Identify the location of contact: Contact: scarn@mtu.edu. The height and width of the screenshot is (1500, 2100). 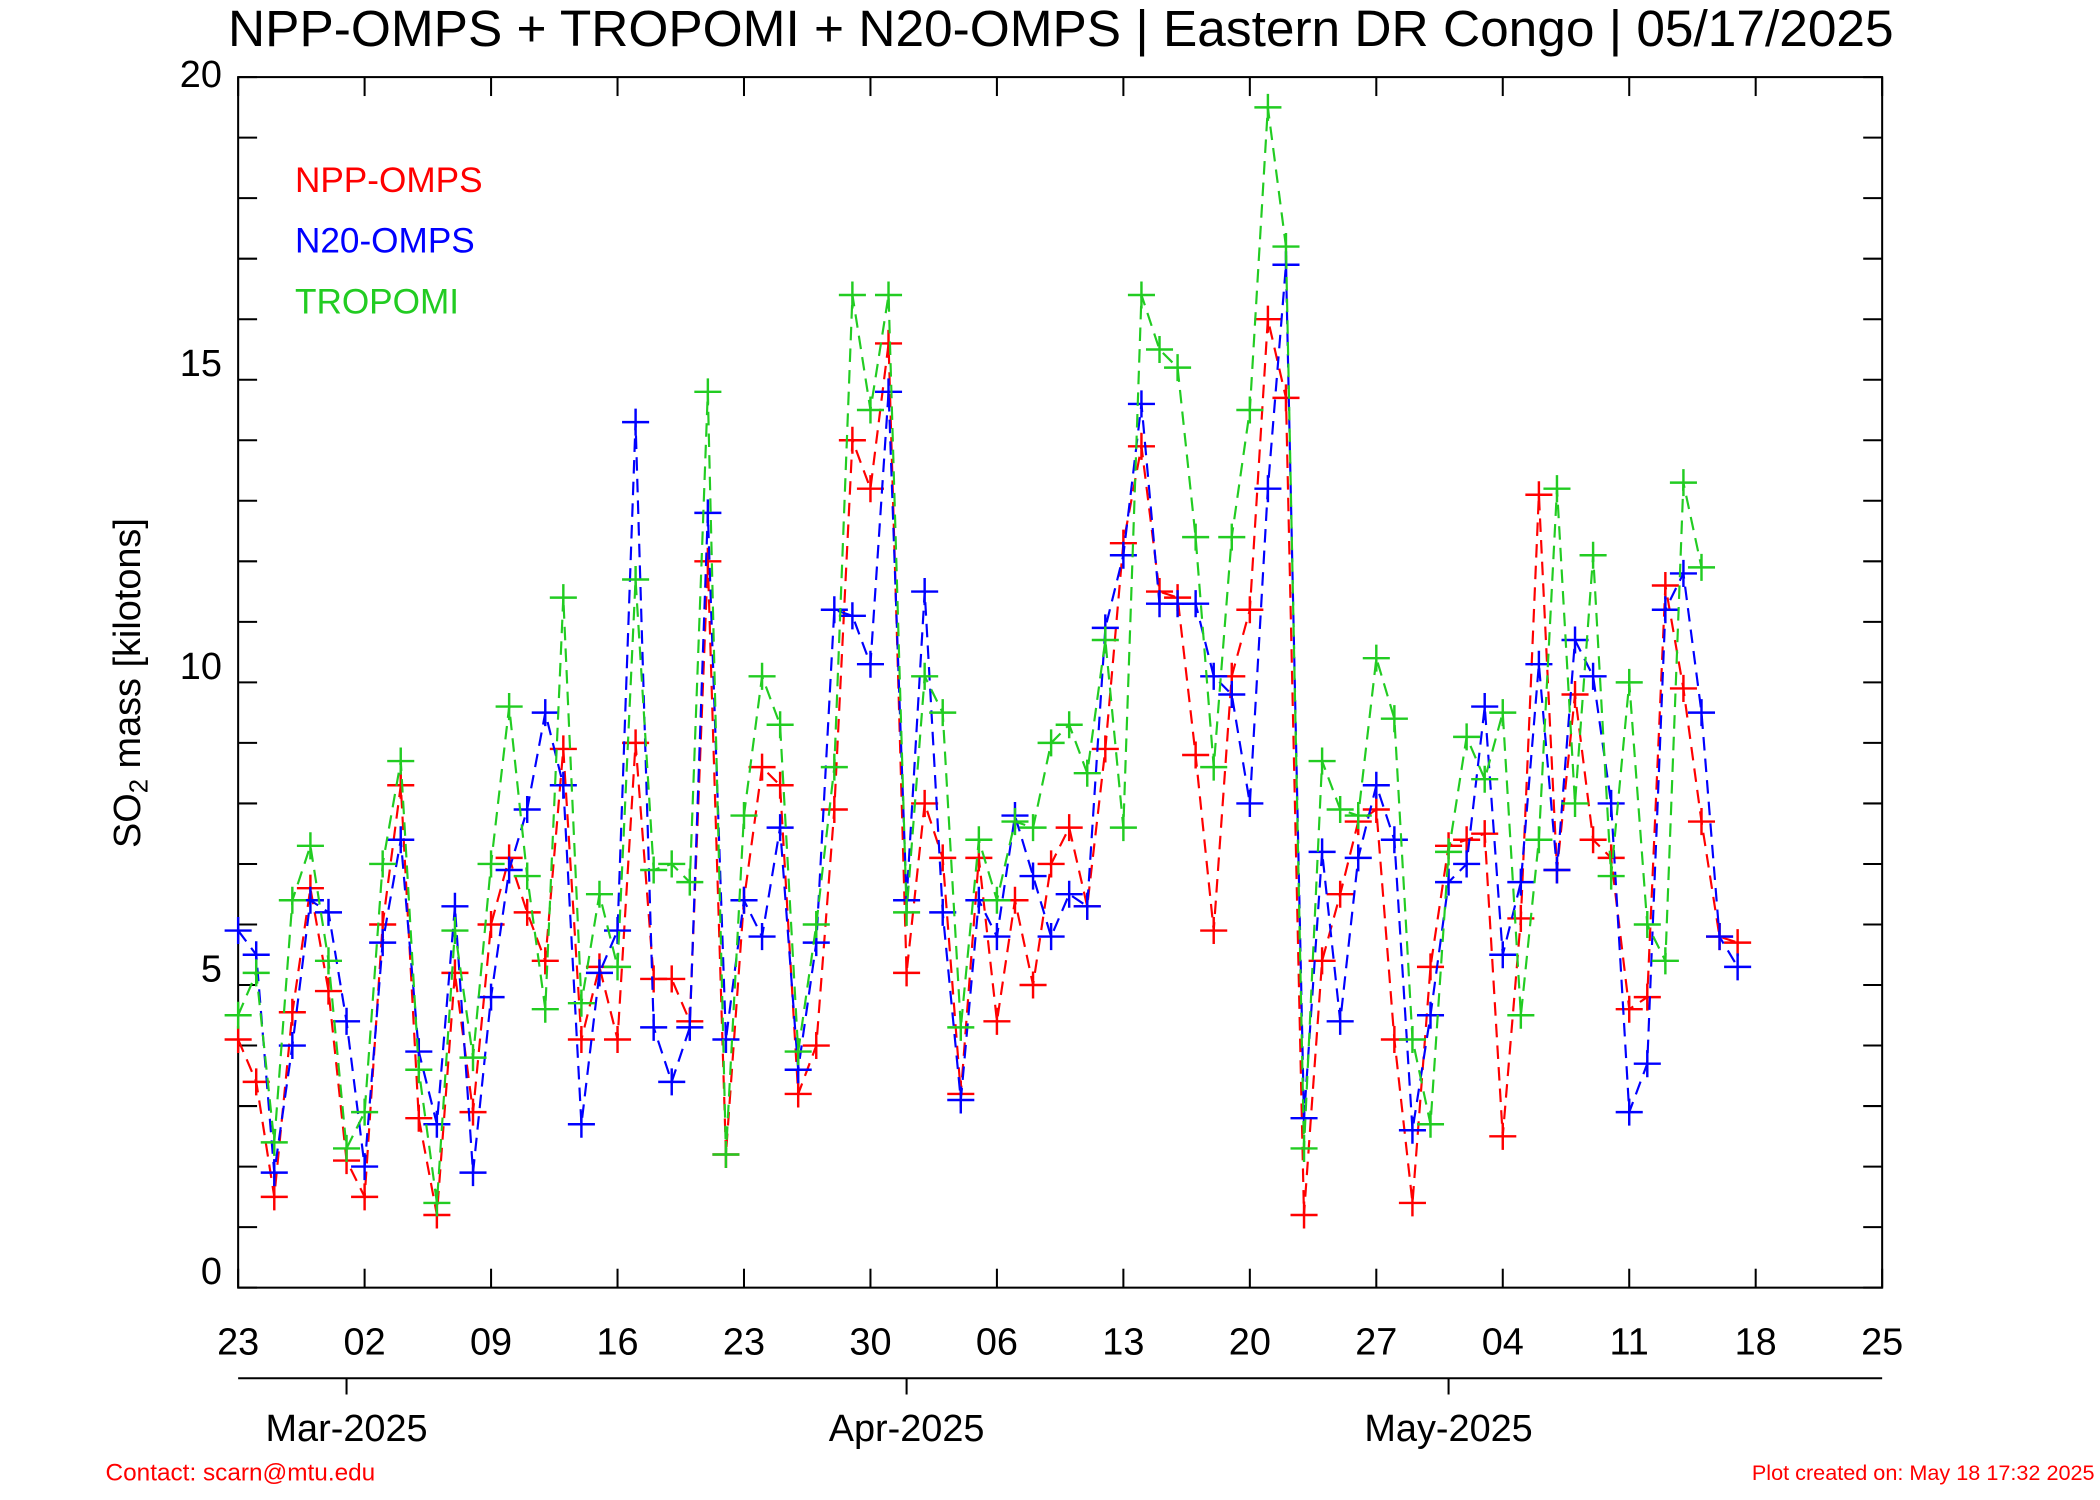
(241, 1473).